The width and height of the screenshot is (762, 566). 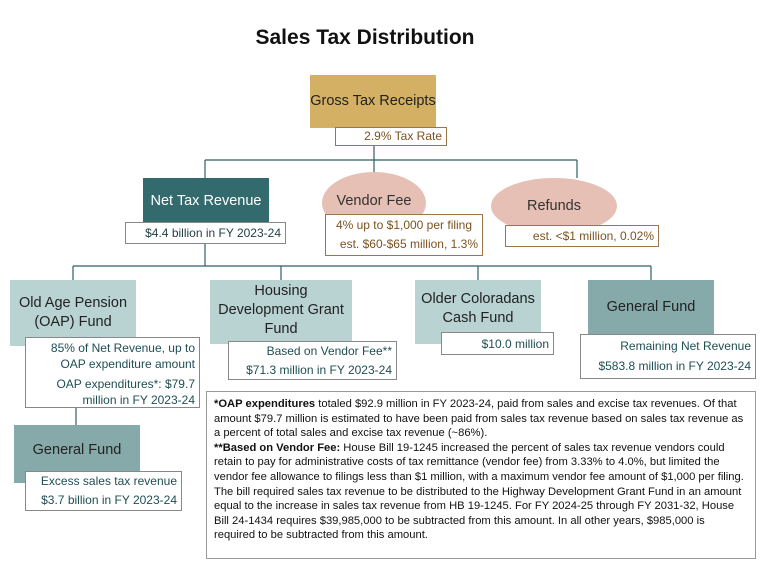 What do you see at coordinates (582, 236) in the screenshot?
I see `refunds-estimate: est. <$1 million, 0.02%` at bounding box center [582, 236].